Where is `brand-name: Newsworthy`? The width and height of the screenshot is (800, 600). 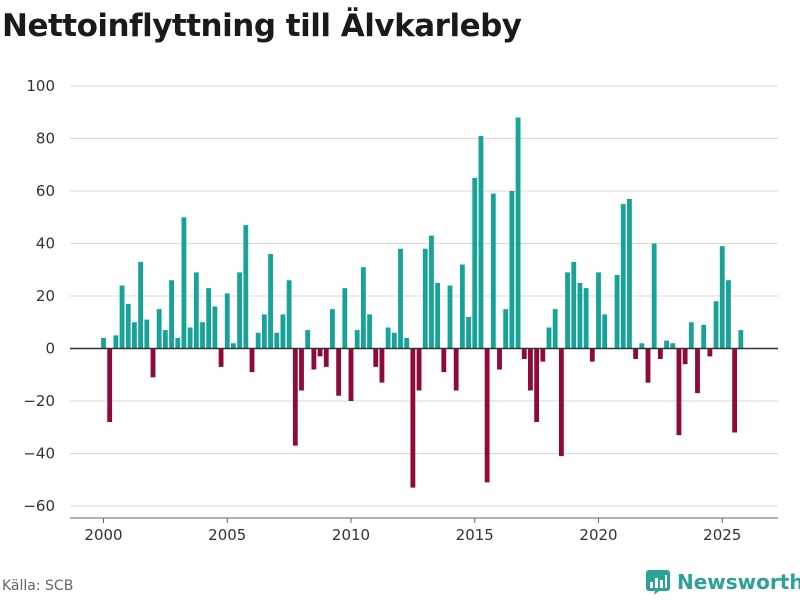
brand-name: Newsworthy is located at coordinates (738, 582).